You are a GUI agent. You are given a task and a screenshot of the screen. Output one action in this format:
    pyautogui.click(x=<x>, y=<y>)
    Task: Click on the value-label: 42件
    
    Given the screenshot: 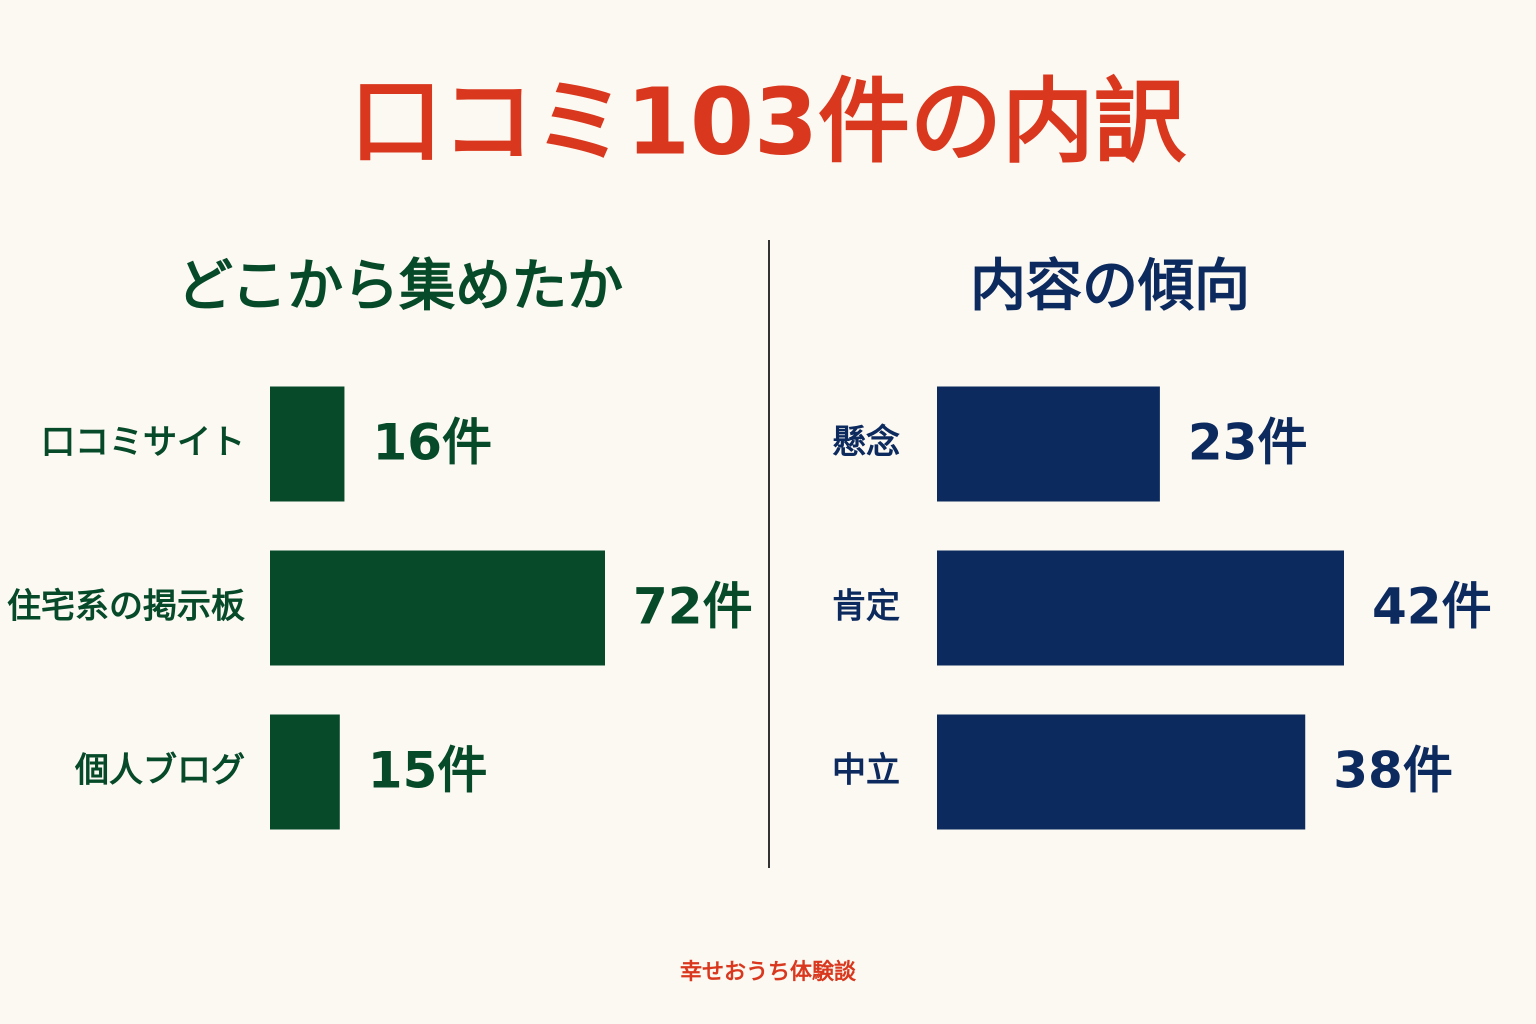 What is the action you would take?
    pyautogui.click(x=1432, y=607)
    